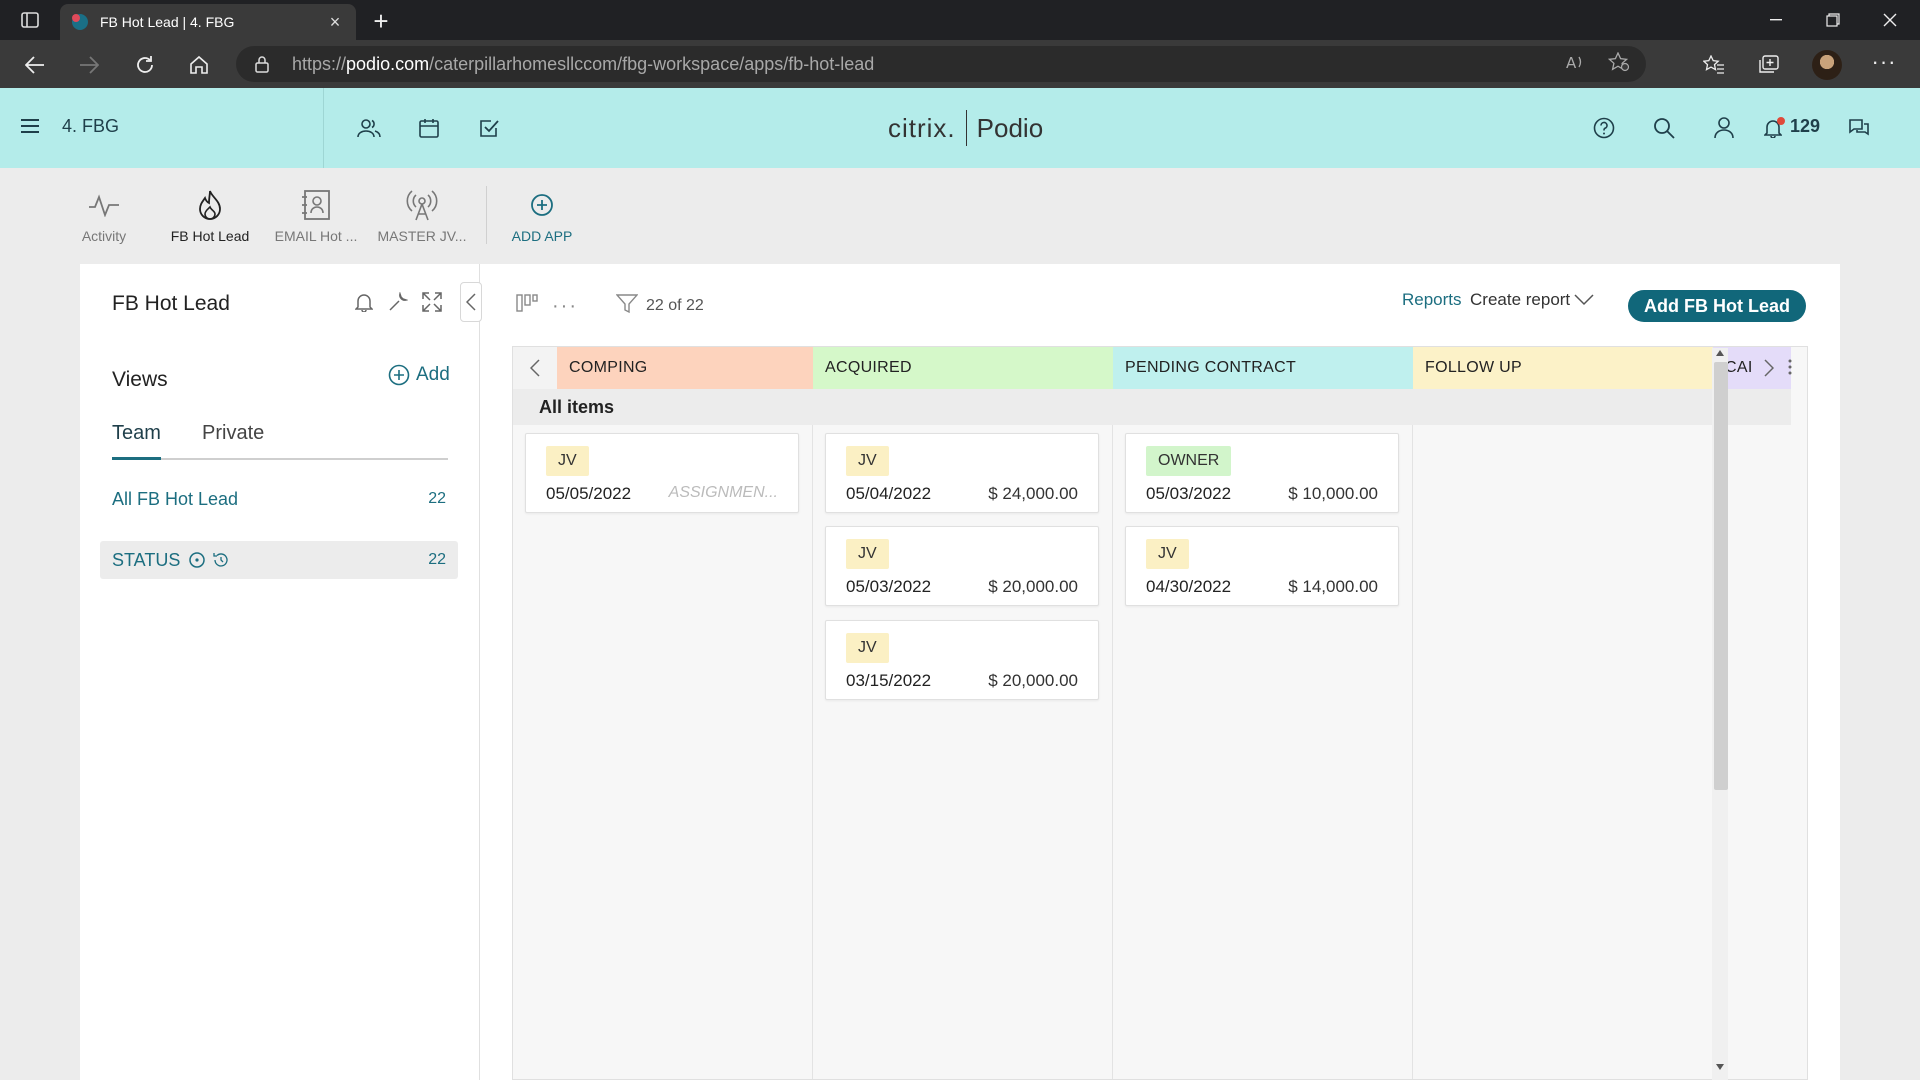 The height and width of the screenshot is (1080, 1920). What do you see at coordinates (1604, 128) in the screenshot?
I see `help-icon` at bounding box center [1604, 128].